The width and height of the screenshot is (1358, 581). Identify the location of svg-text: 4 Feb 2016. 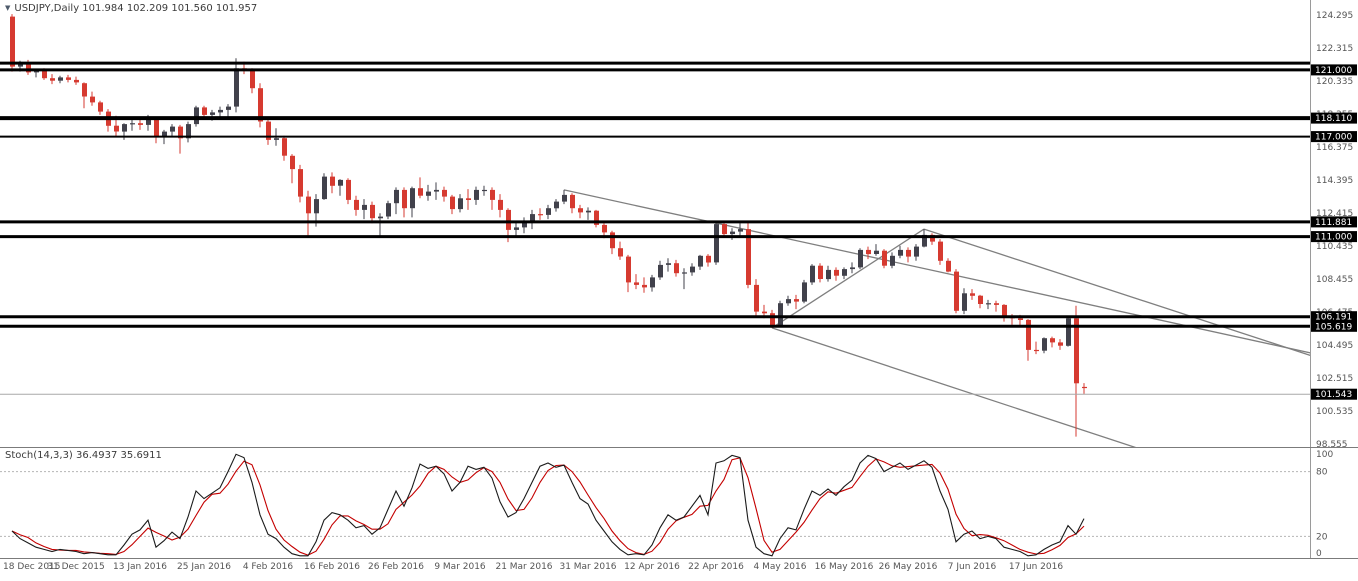
(268, 567).